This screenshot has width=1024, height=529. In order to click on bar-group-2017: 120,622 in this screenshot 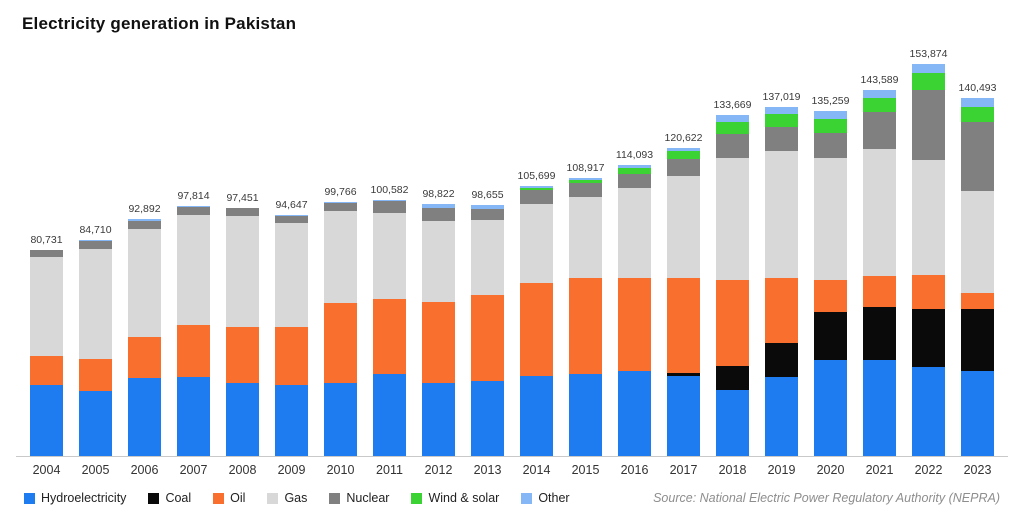, I will do `click(683, 294)`.